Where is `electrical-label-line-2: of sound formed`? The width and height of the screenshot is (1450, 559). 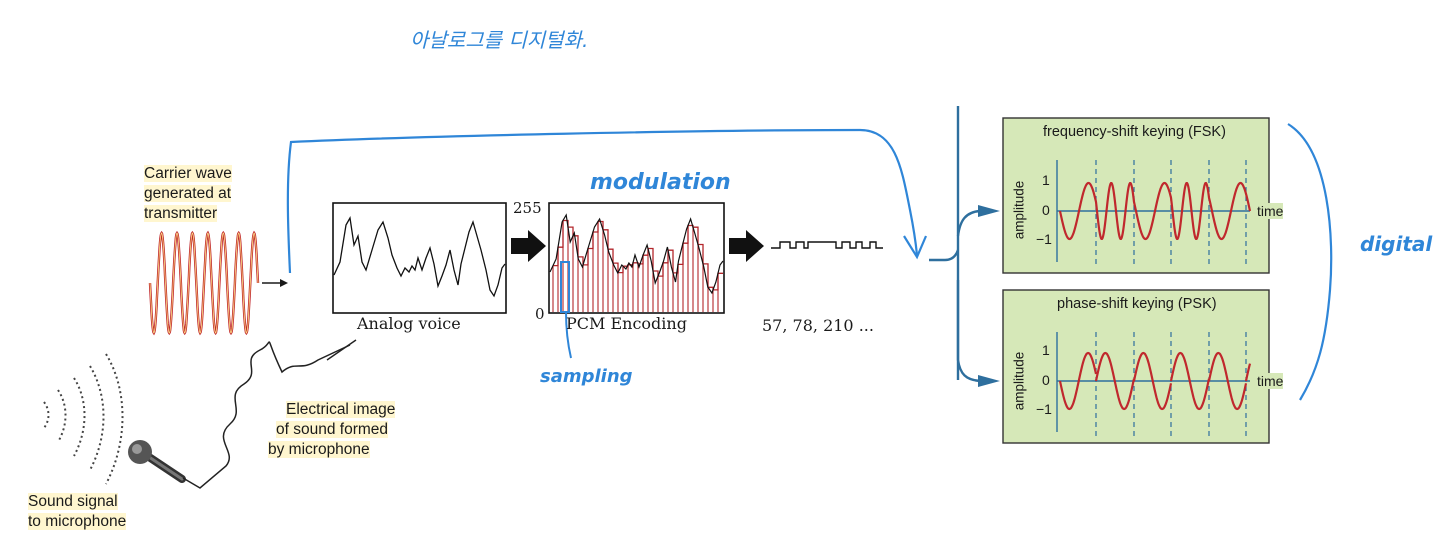
electrical-label-line-2: of sound formed is located at coordinates (332, 429).